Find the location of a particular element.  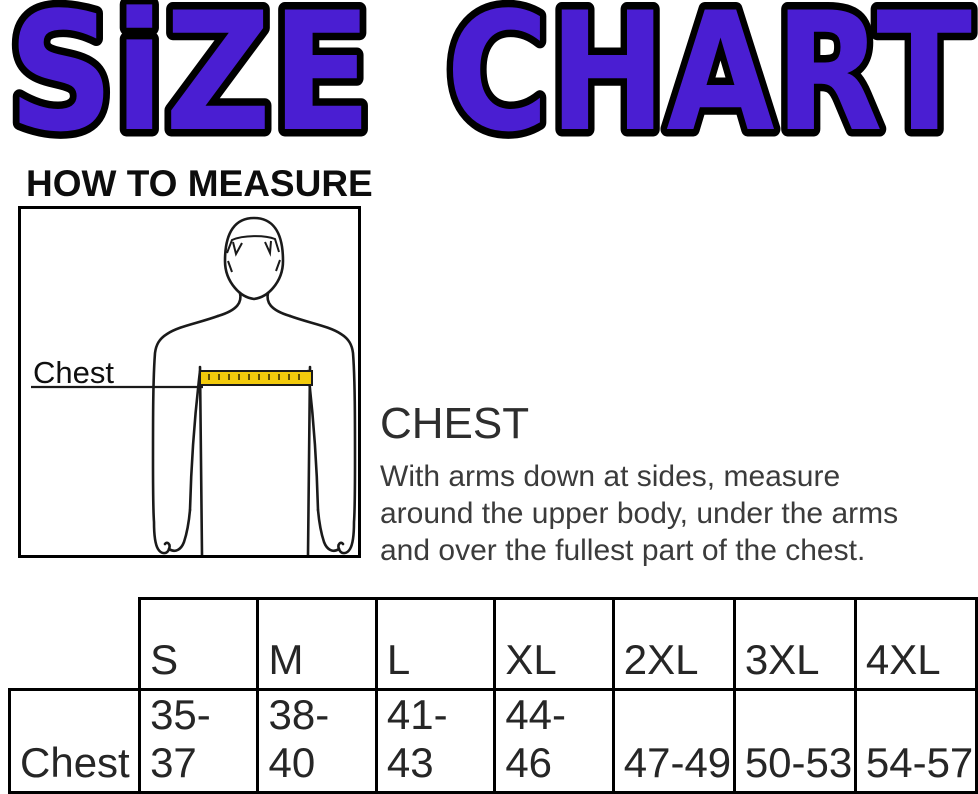

sideburn-right is located at coordinates (278, 265).